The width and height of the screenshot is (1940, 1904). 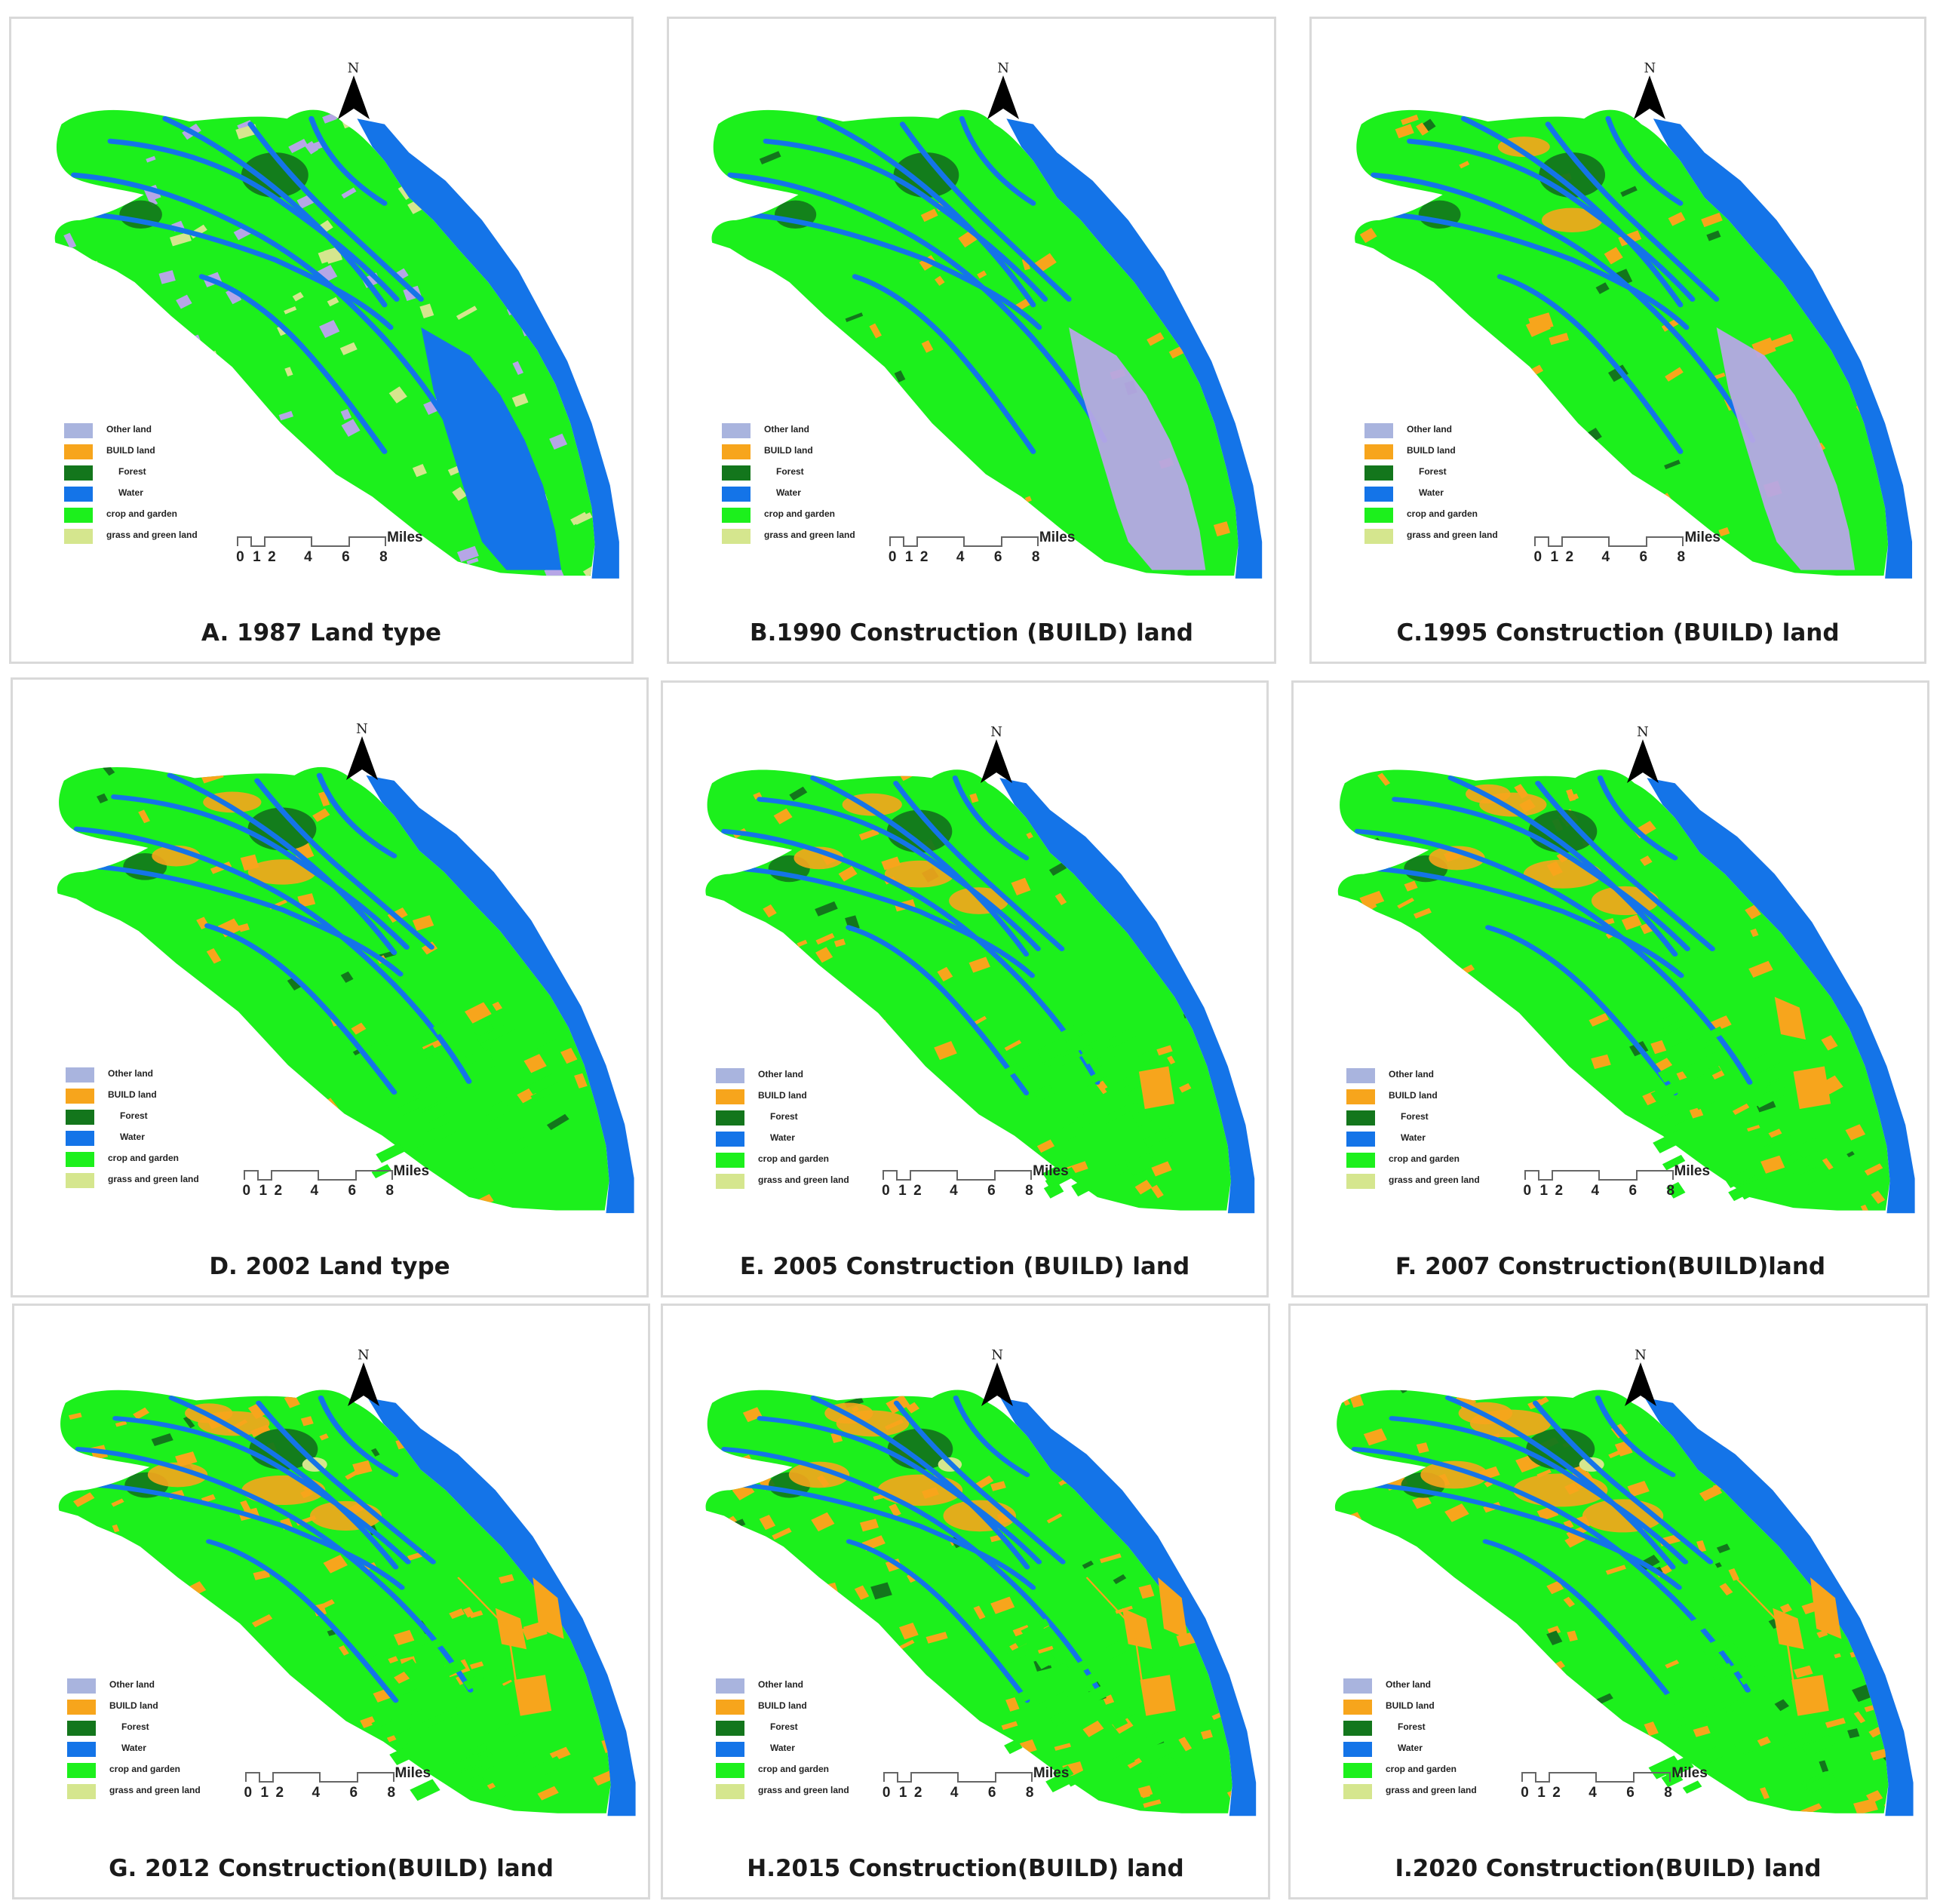 What do you see at coordinates (784, 1116) in the screenshot?
I see `legend-label: Forest` at bounding box center [784, 1116].